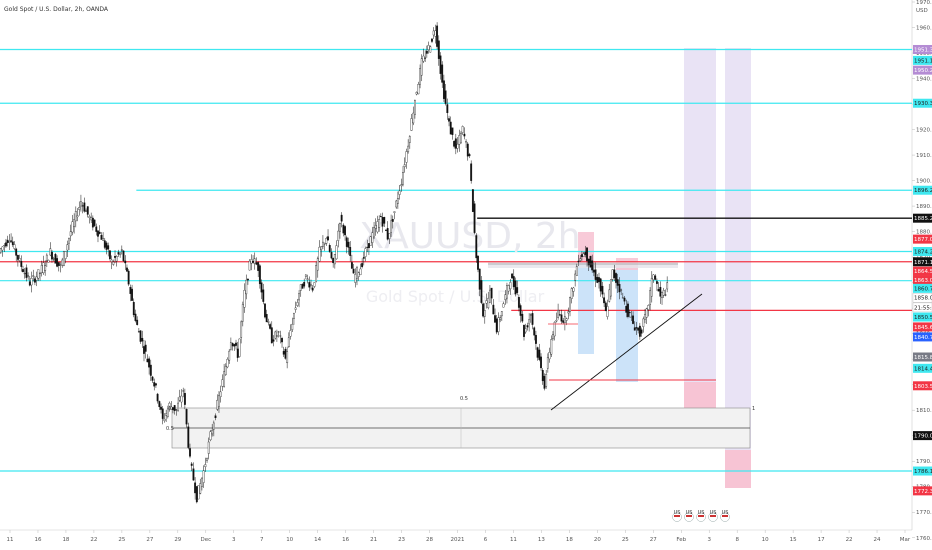 Image resolution: width=932 pixels, height=550 pixels. What do you see at coordinates (65, 540) in the screenshot?
I see `x-tick-label-2: 18` at bounding box center [65, 540].